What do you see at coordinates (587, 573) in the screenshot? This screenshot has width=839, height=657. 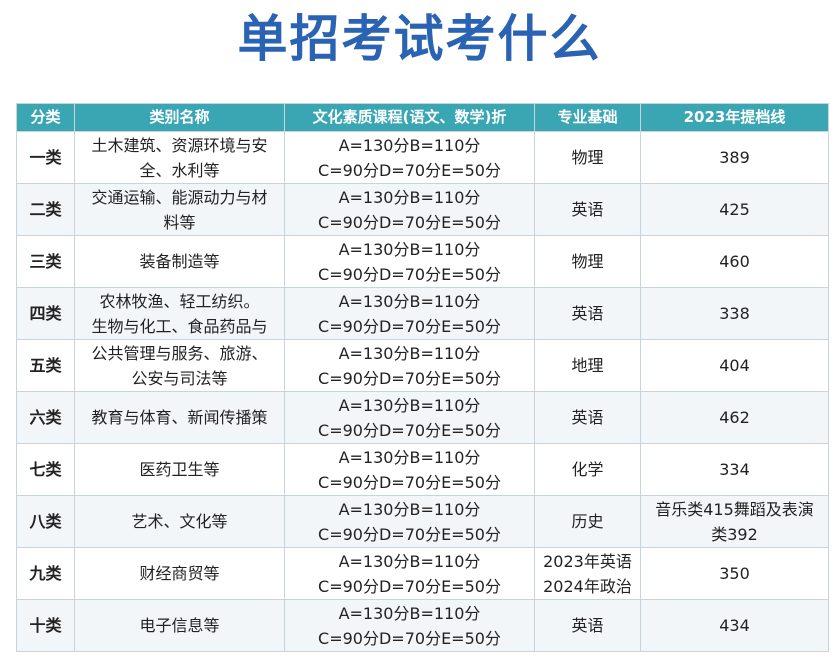 I see `professional-subject-cell: 2023年英语 2024年政治` at bounding box center [587, 573].